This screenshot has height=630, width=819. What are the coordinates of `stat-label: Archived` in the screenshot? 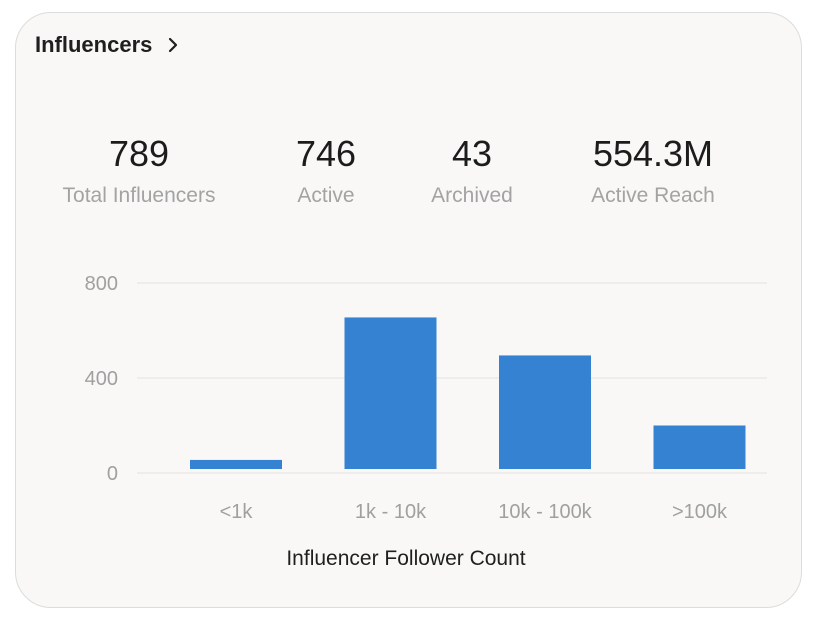 It's located at (472, 195).